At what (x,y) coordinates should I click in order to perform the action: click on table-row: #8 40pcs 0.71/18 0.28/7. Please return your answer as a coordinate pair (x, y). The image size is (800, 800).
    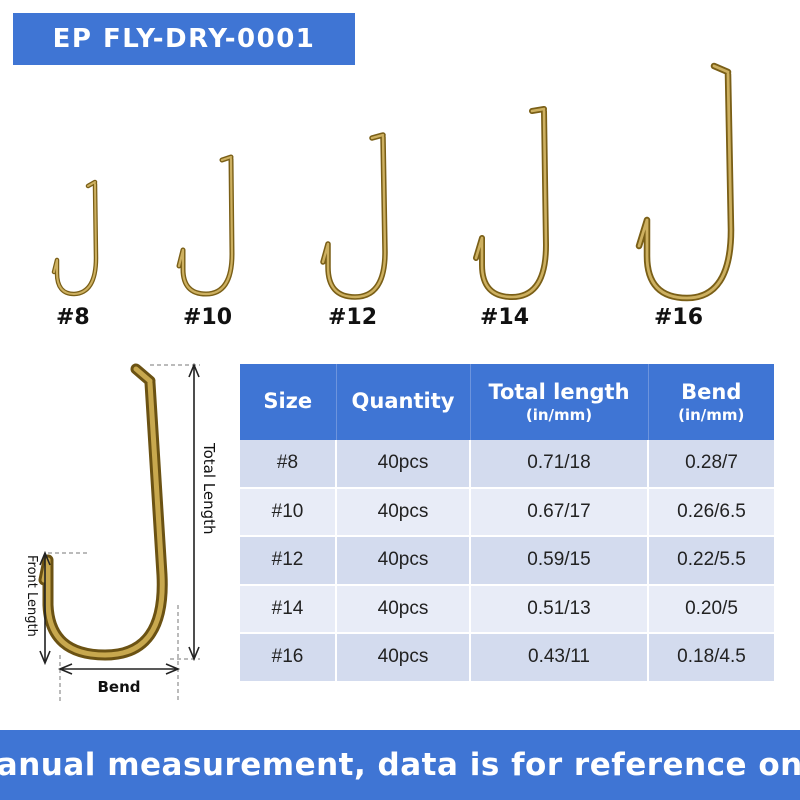
    Looking at the image, I should click on (507, 464).